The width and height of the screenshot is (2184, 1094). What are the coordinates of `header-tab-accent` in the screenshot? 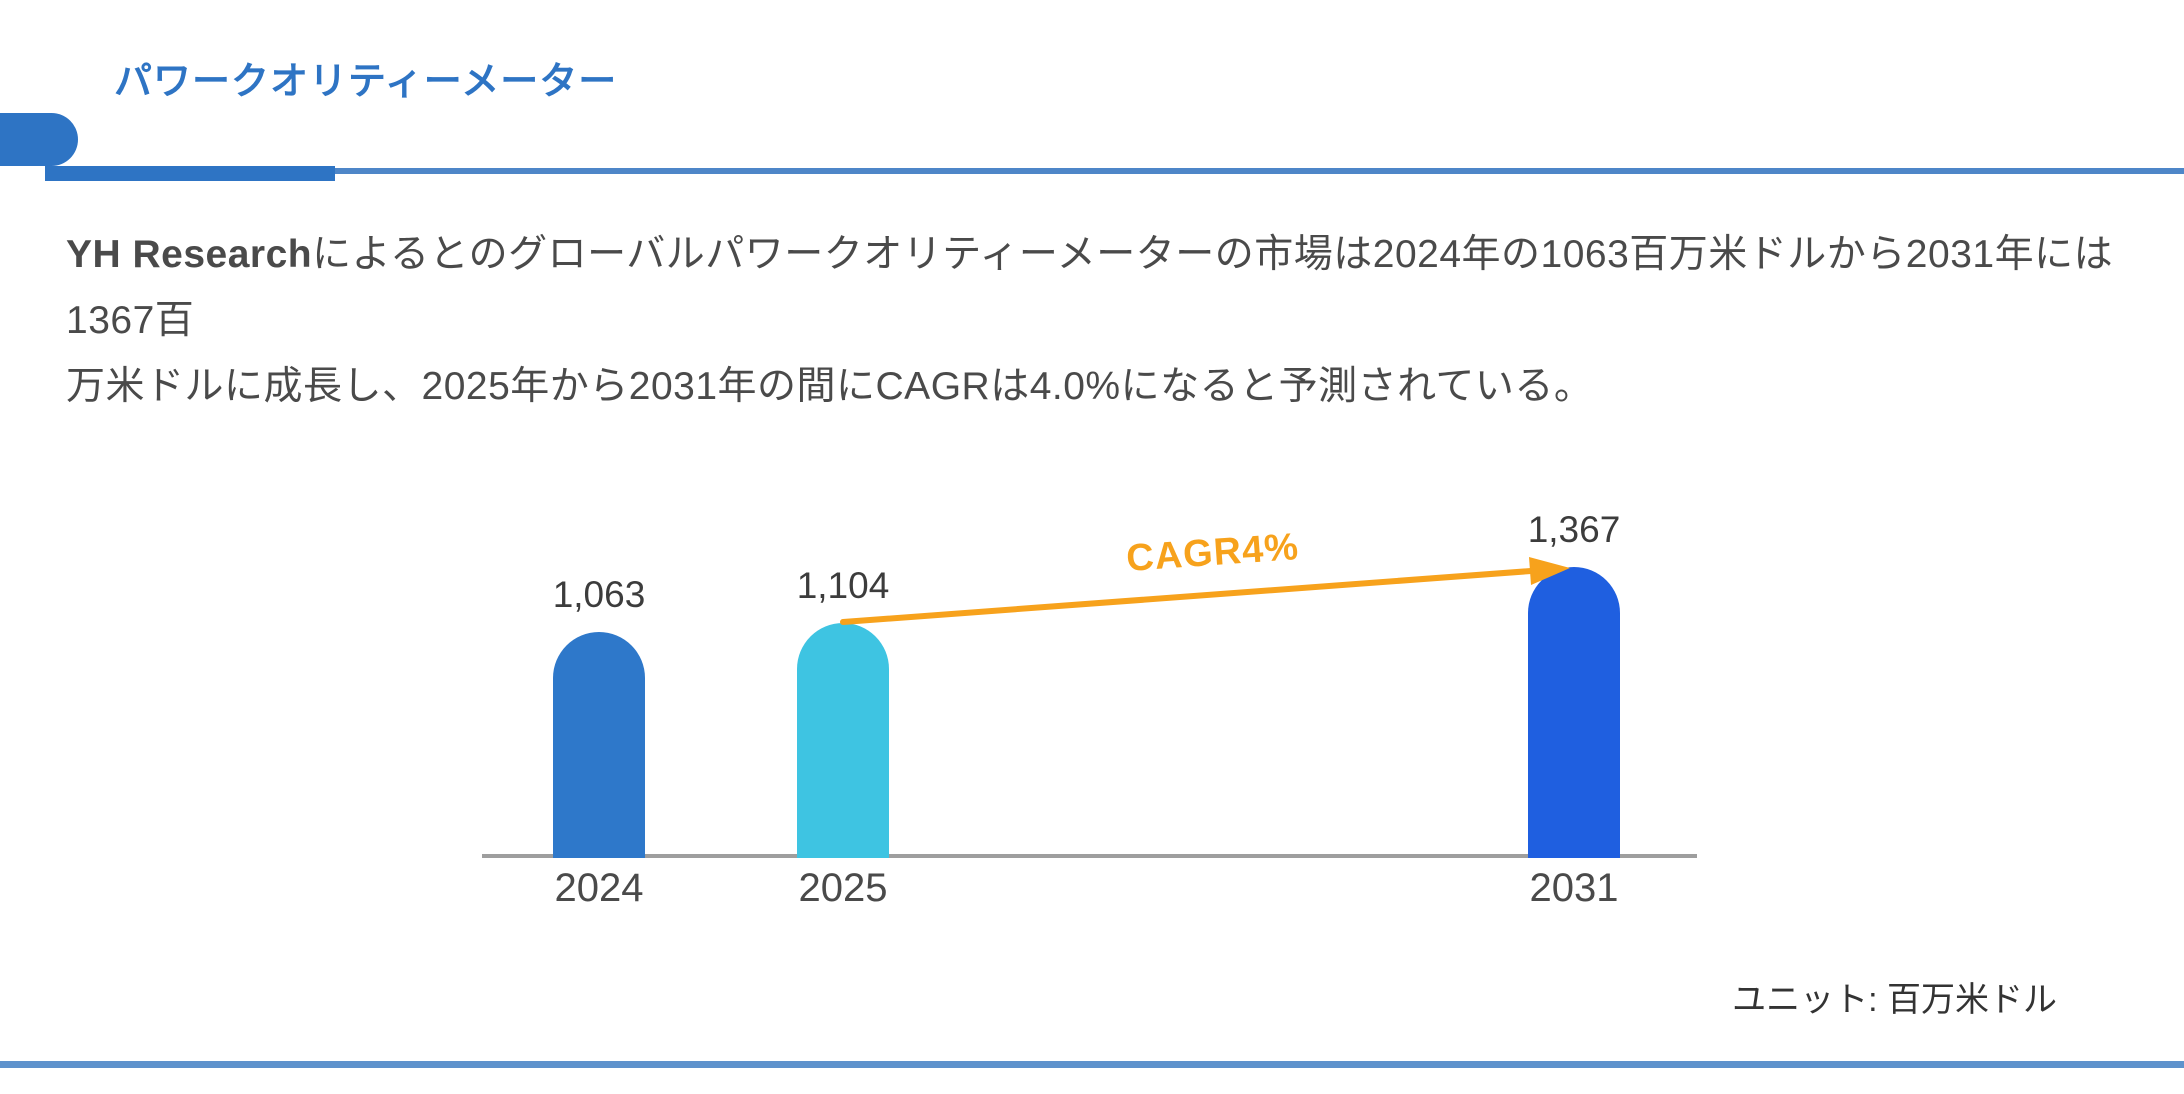 It's located at (39, 139).